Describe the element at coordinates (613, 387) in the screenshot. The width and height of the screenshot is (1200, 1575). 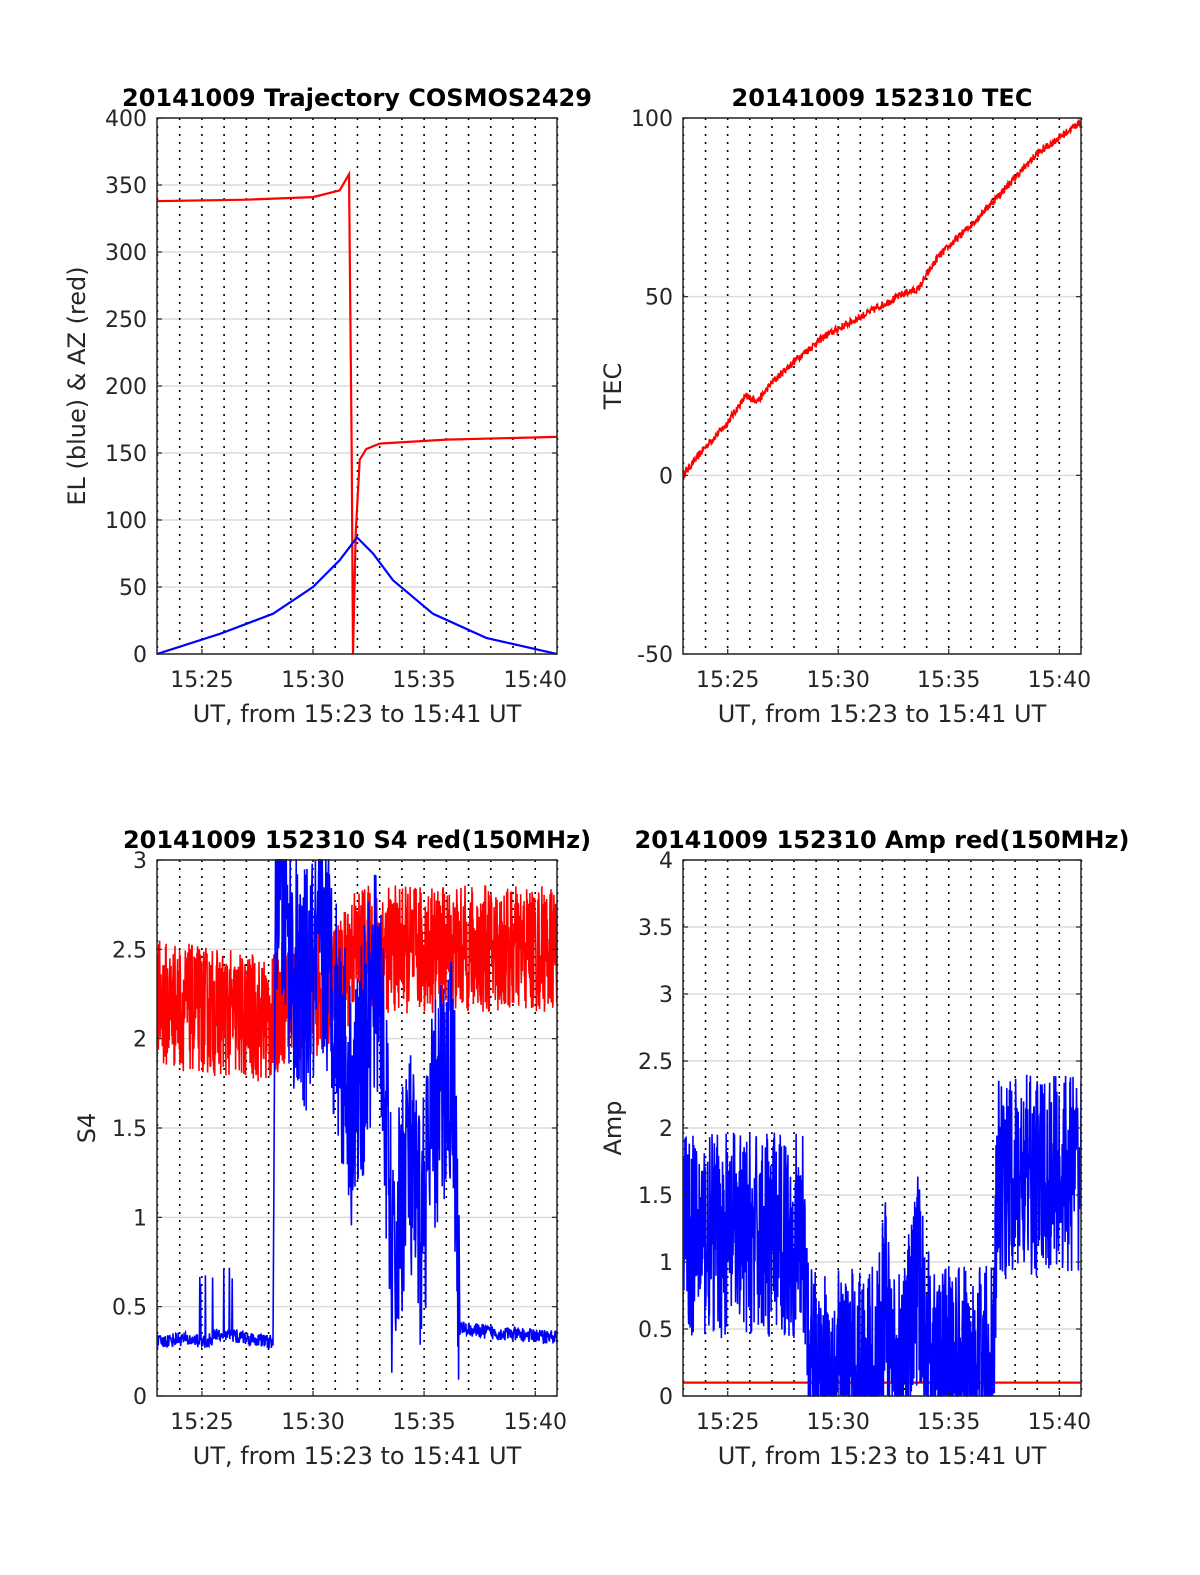
I see `y-axis-label: TEC` at that location.